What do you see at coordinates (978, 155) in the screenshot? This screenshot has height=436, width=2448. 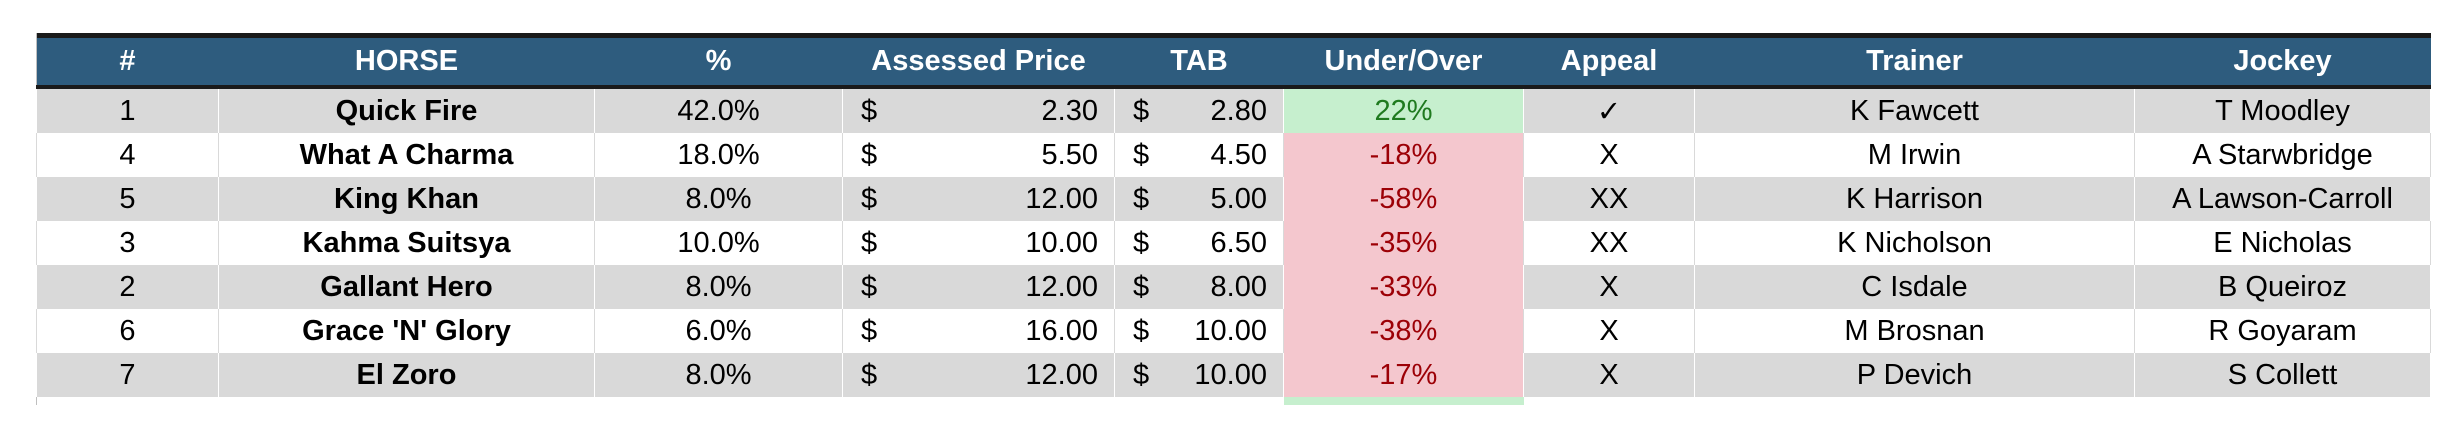 I see `cell-assessed-price: $5.50` at bounding box center [978, 155].